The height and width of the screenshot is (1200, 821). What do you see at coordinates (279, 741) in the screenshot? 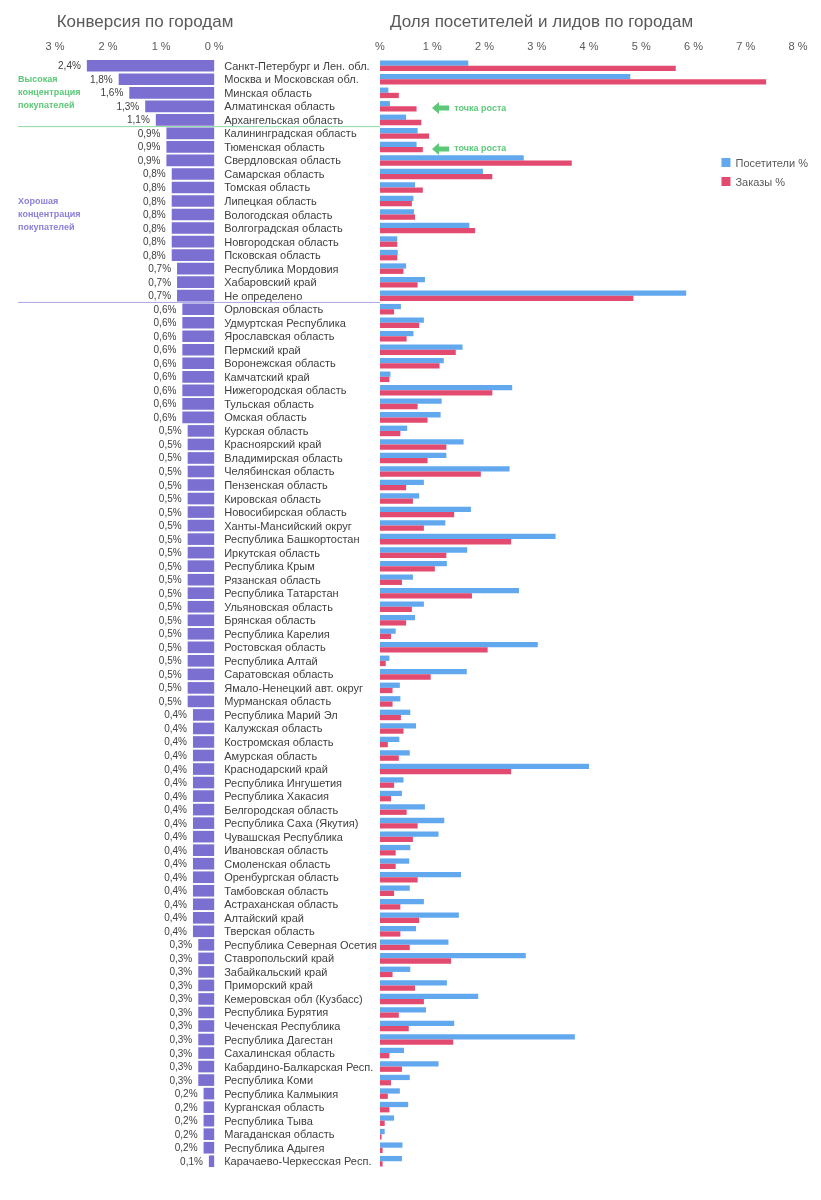
I see `y-tick-label: Костромская область` at bounding box center [279, 741].